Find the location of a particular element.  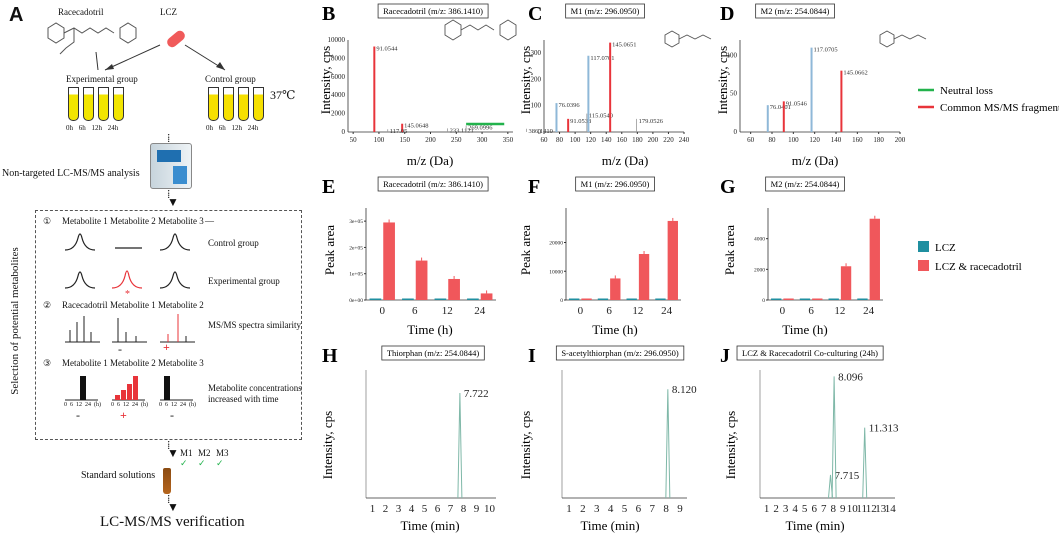

flow-arrows is located at coordinates (160, 57).